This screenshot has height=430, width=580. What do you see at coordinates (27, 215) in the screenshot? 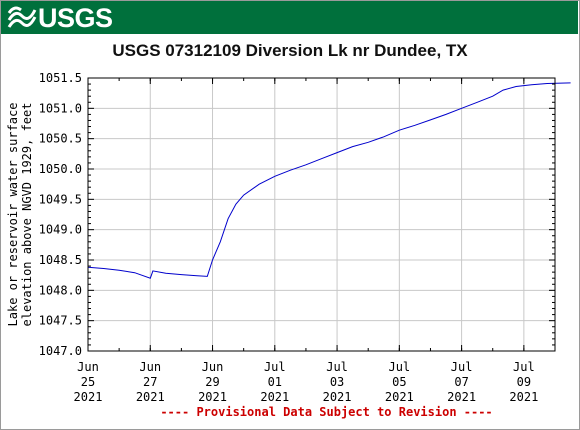
I see `y-axis-label-line2: elevation above NGVD 1929, feet` at bounding box center [27, 215].